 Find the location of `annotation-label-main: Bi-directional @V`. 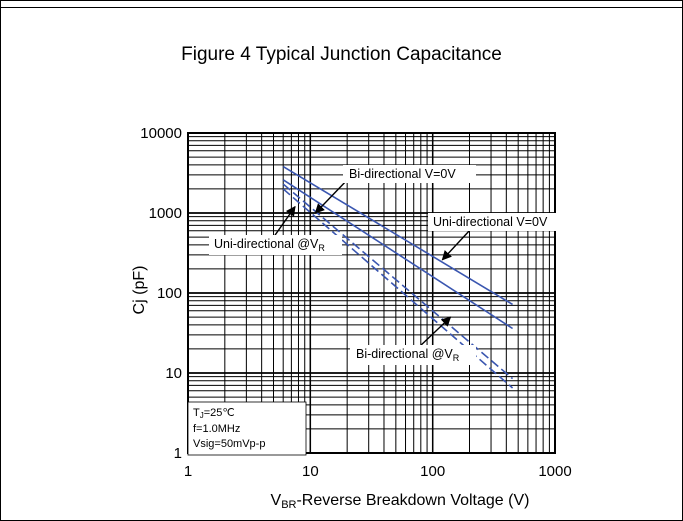

annotation-label-main: Bi-directional @V is located at coordinates (404, 354).